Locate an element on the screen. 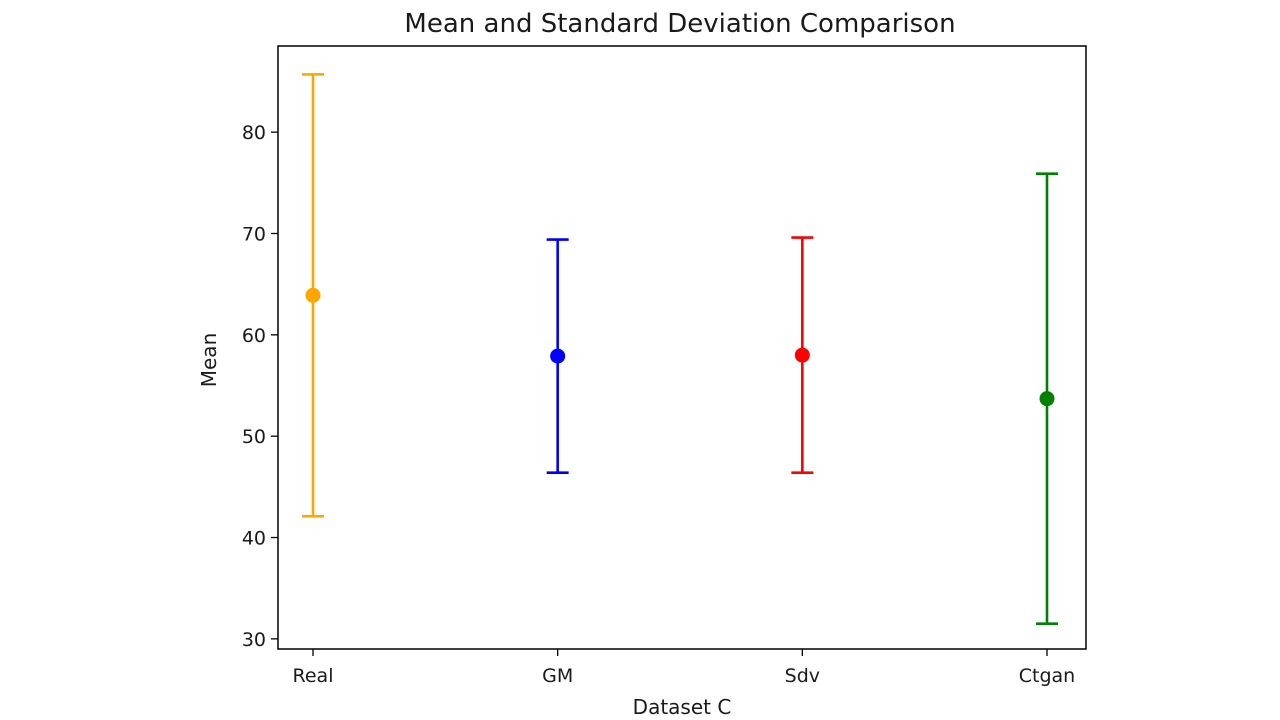 This screenshot has width=1280, height=720. error-bar-ctgan is located at coordinates (1047, 398).